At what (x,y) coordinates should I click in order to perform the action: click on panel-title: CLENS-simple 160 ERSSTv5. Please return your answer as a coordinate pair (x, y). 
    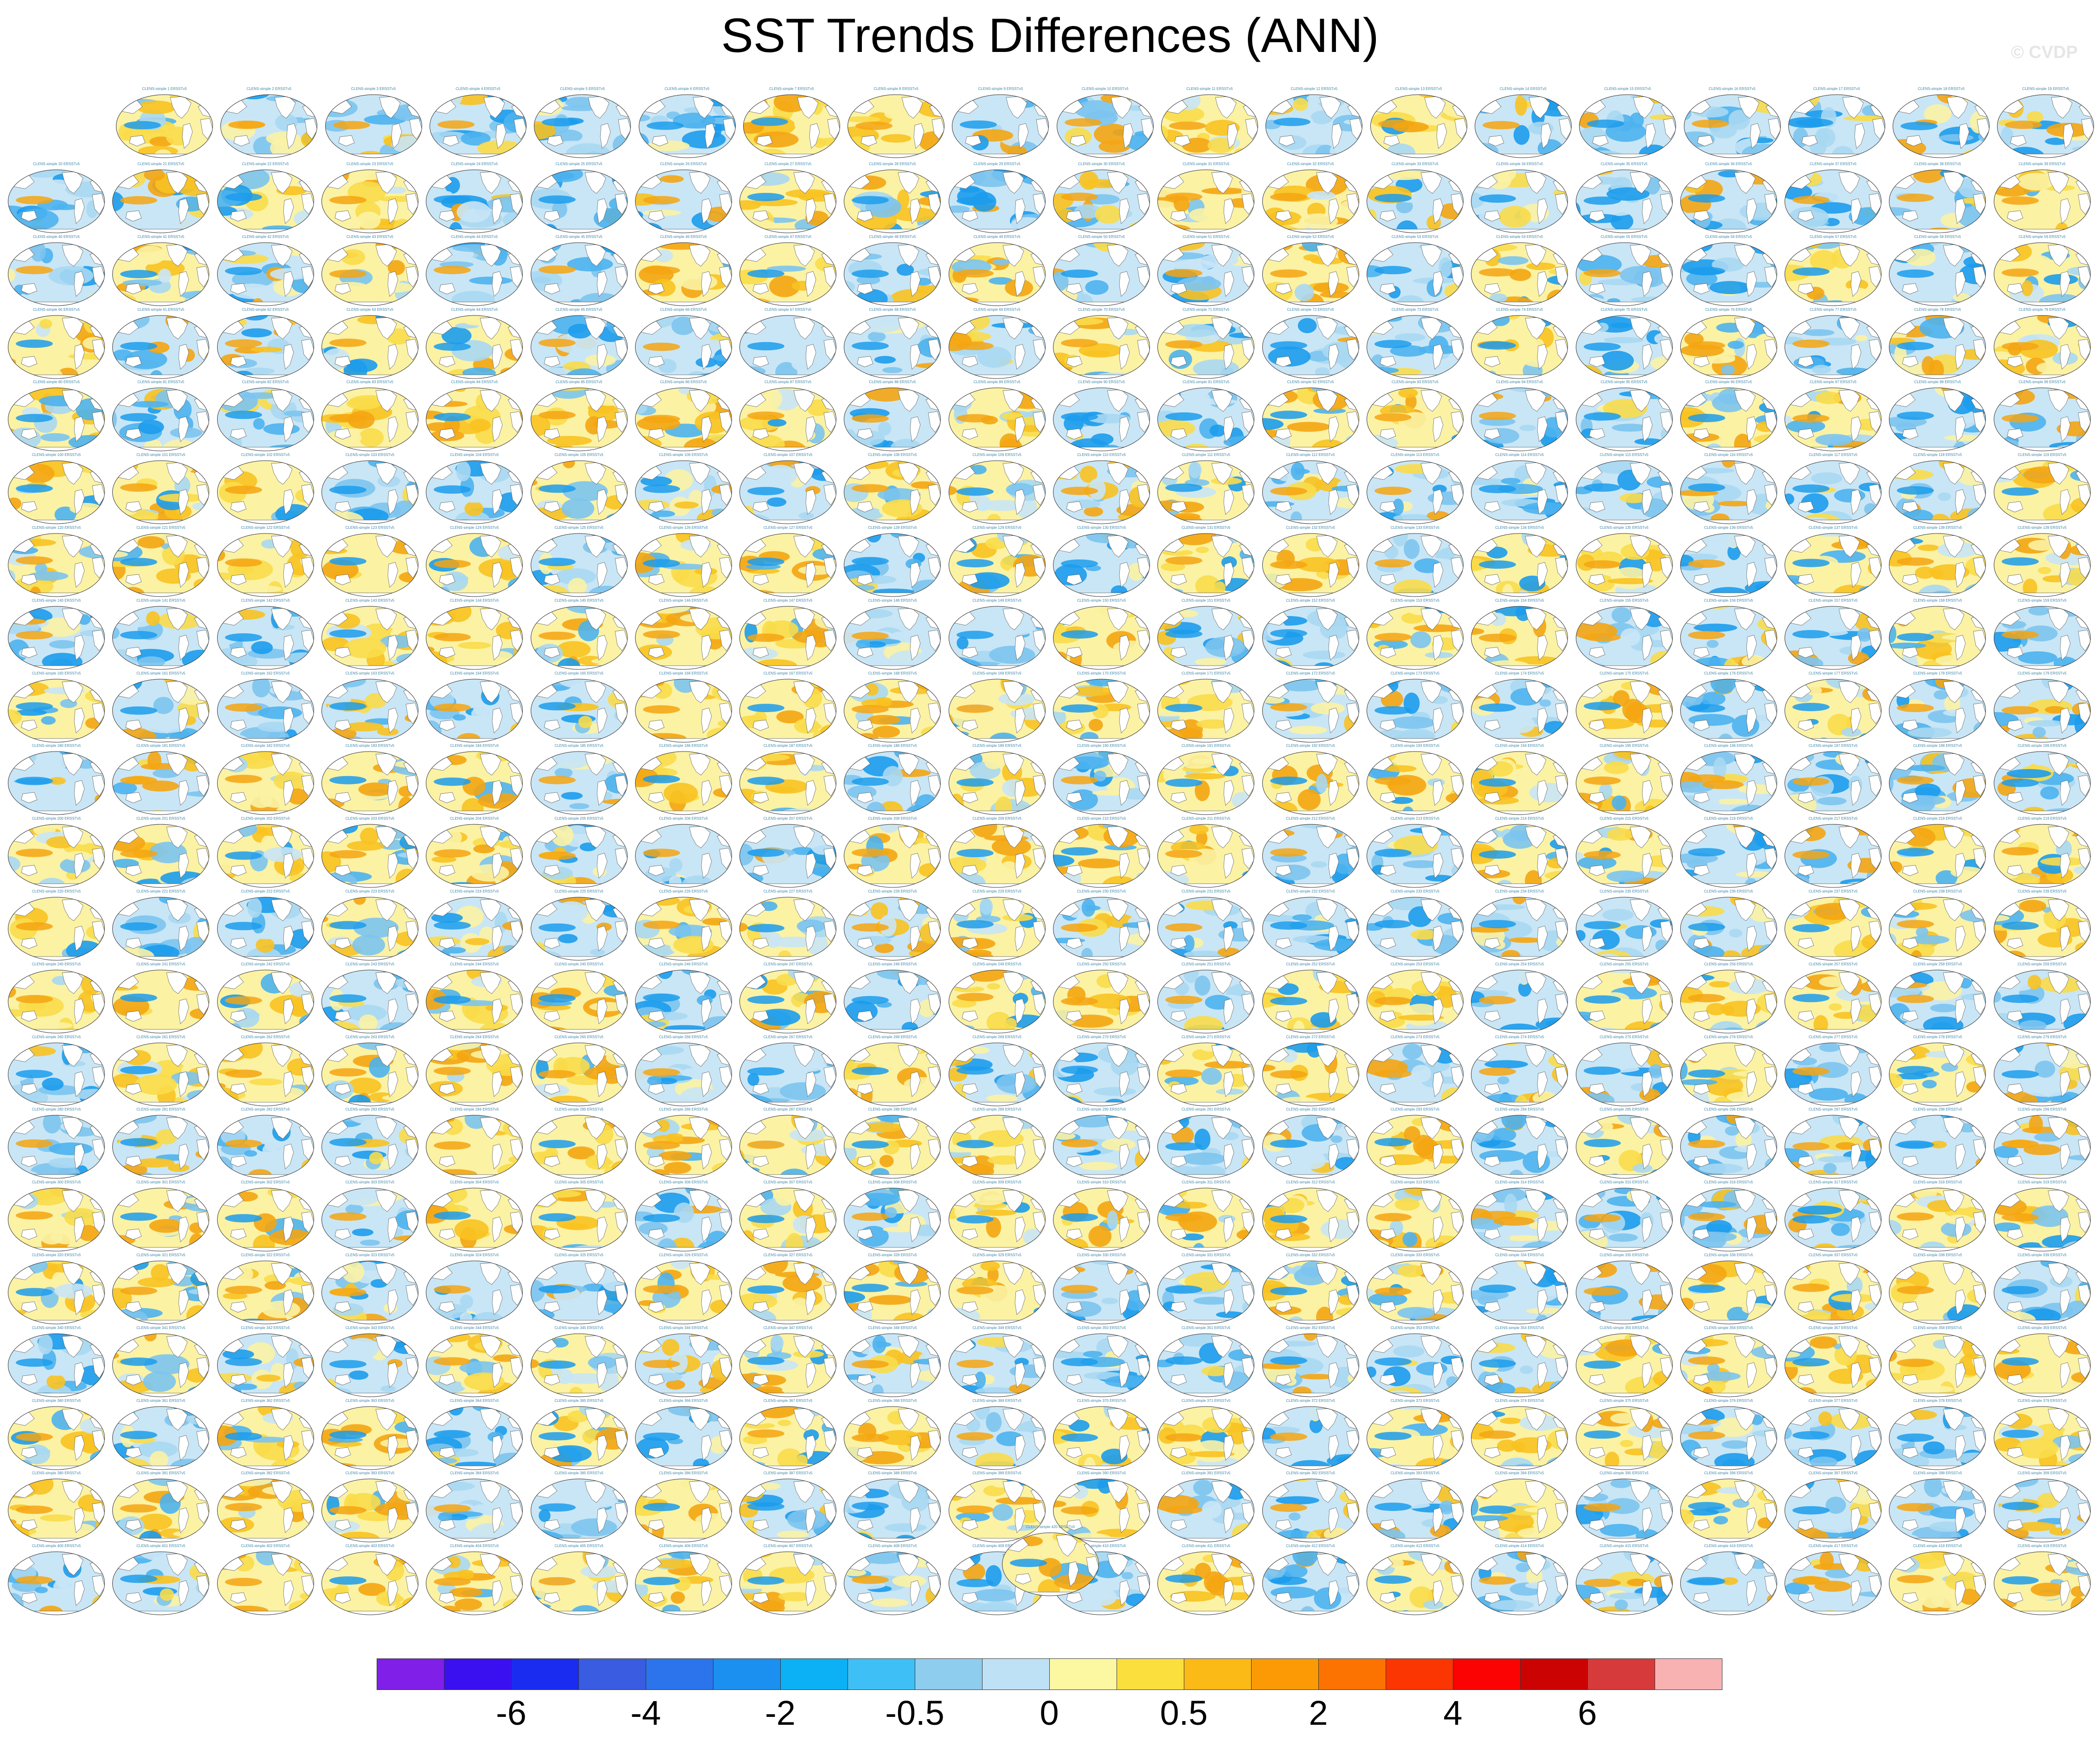
    Looking at the image, I should click on (56, 673).